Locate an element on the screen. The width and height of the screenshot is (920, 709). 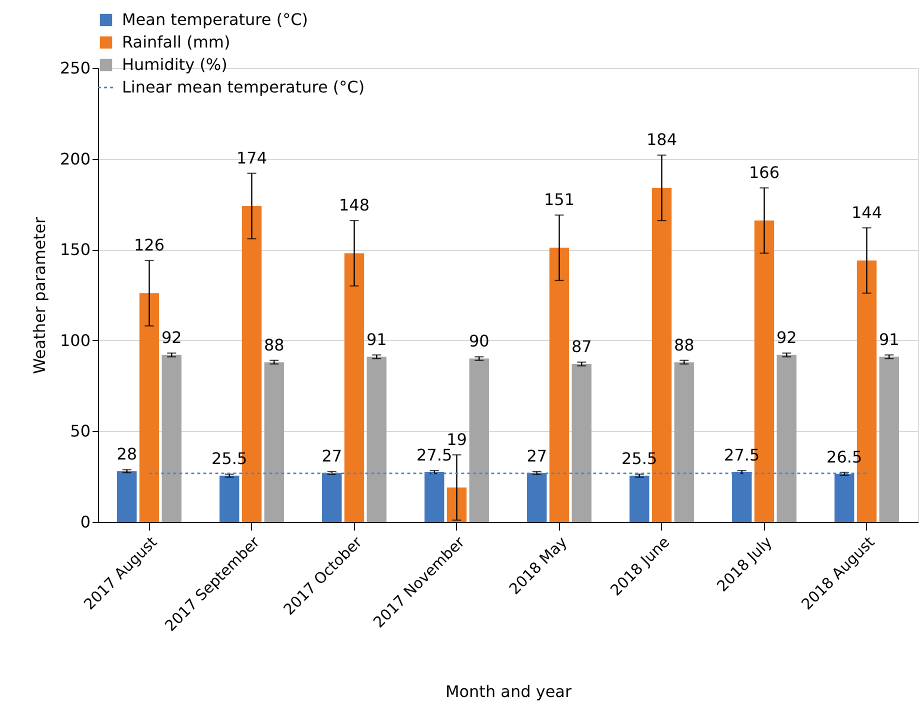
data-label: 144 is located at coordinates (866, 212).